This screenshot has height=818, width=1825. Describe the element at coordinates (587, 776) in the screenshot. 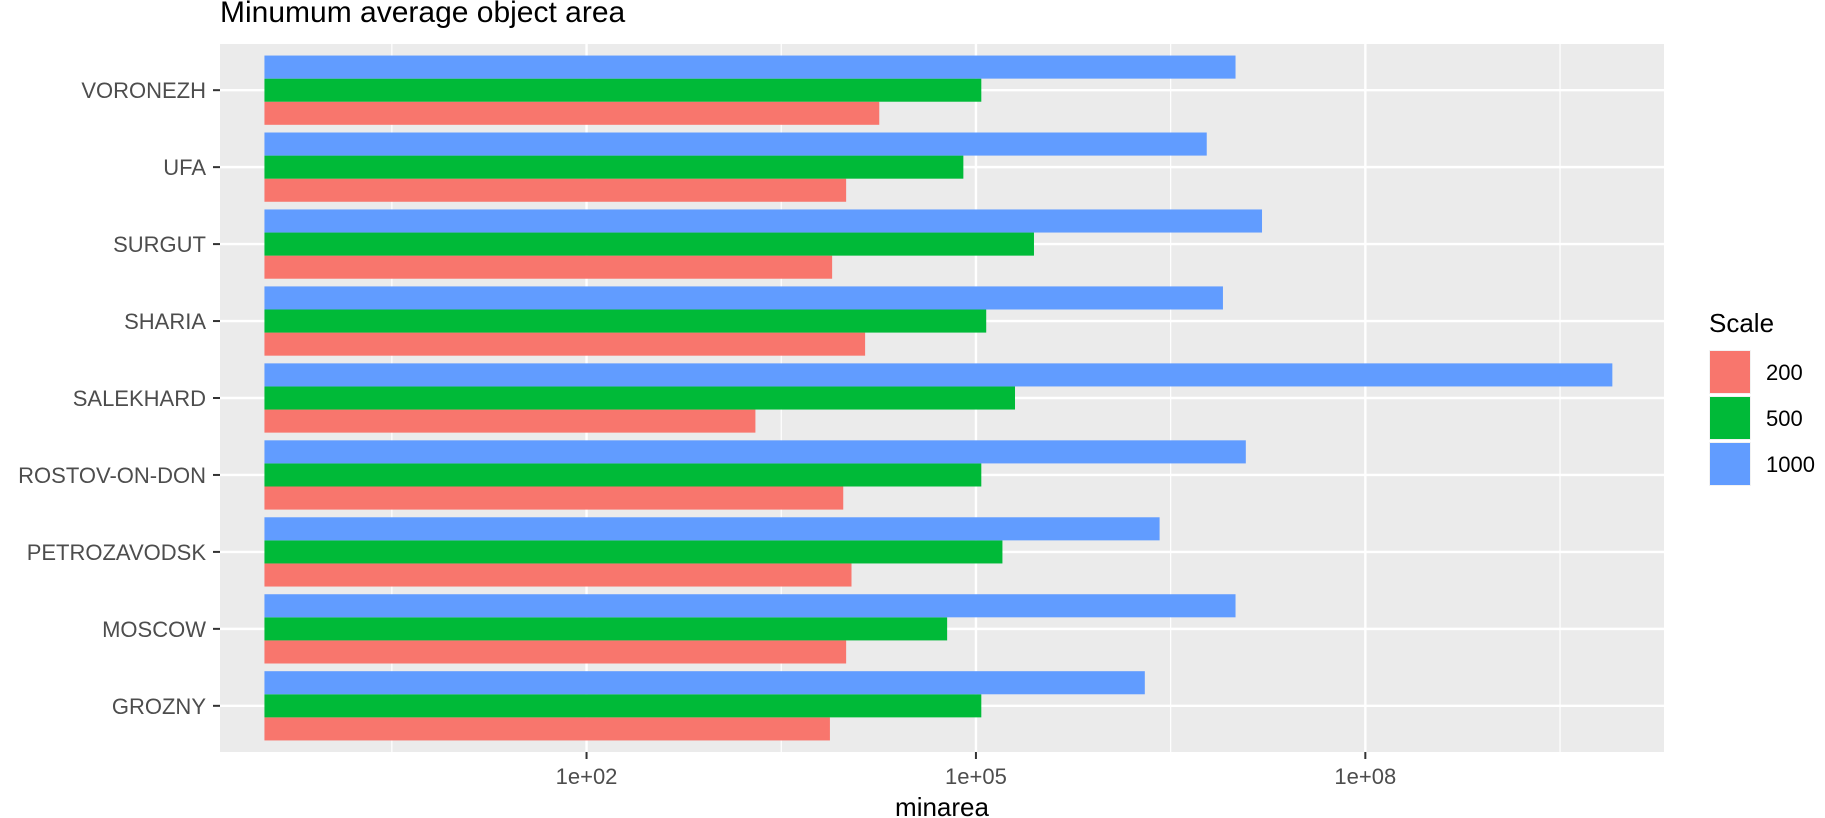

I see `x-tick-label: 1e+02` at that location.